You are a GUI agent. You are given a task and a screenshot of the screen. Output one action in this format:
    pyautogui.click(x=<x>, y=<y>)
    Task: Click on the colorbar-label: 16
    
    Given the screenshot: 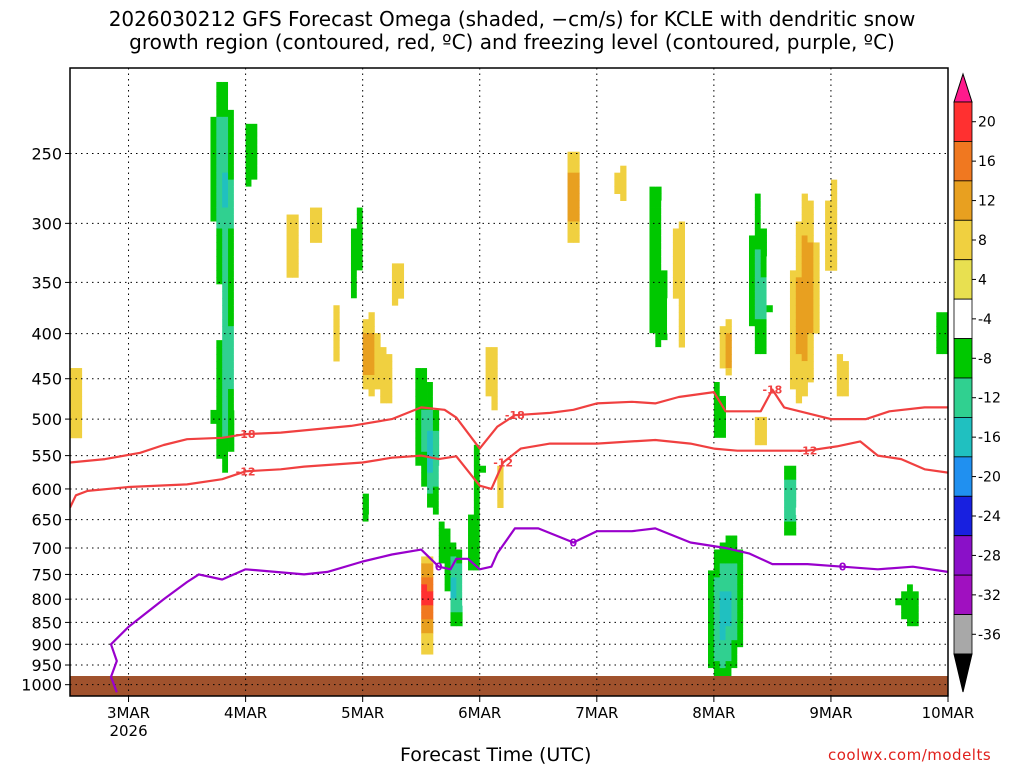 What is the action you would take?
    pyautogui.click(x=987, y=162)
    